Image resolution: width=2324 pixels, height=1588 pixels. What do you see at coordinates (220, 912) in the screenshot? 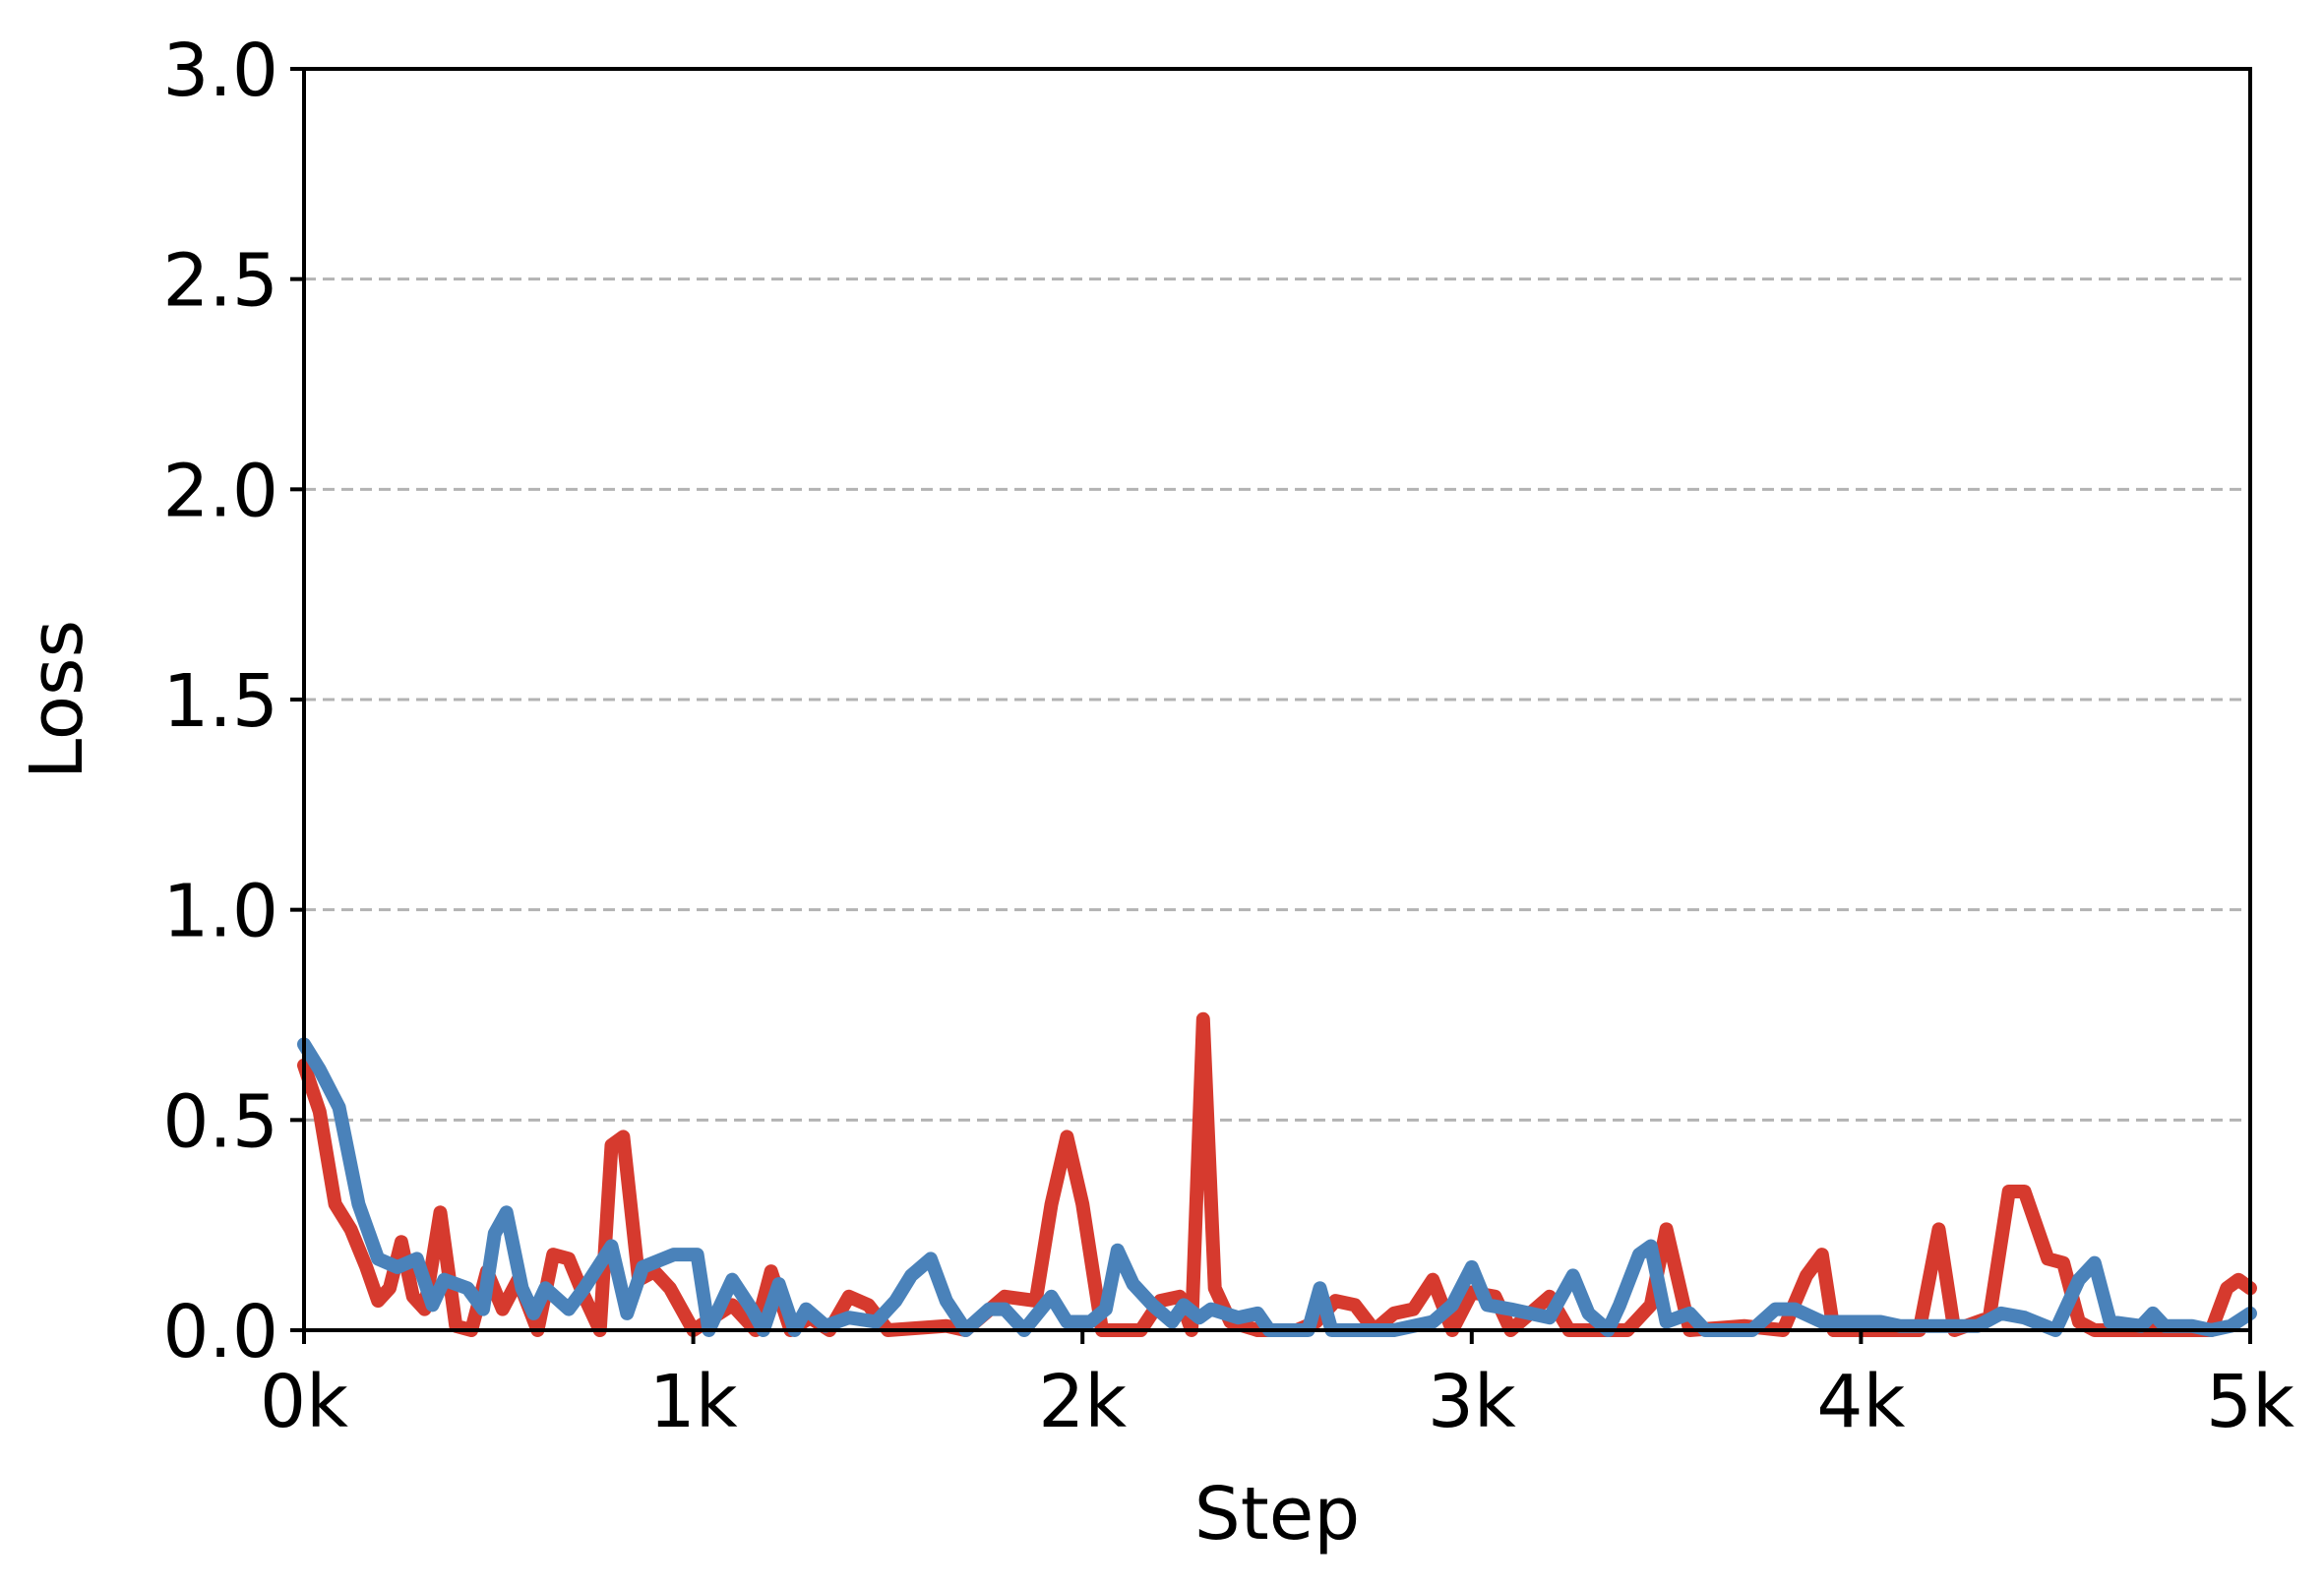
I see `y-tick-label-2: 1.0` at bounding box center [220, 912].